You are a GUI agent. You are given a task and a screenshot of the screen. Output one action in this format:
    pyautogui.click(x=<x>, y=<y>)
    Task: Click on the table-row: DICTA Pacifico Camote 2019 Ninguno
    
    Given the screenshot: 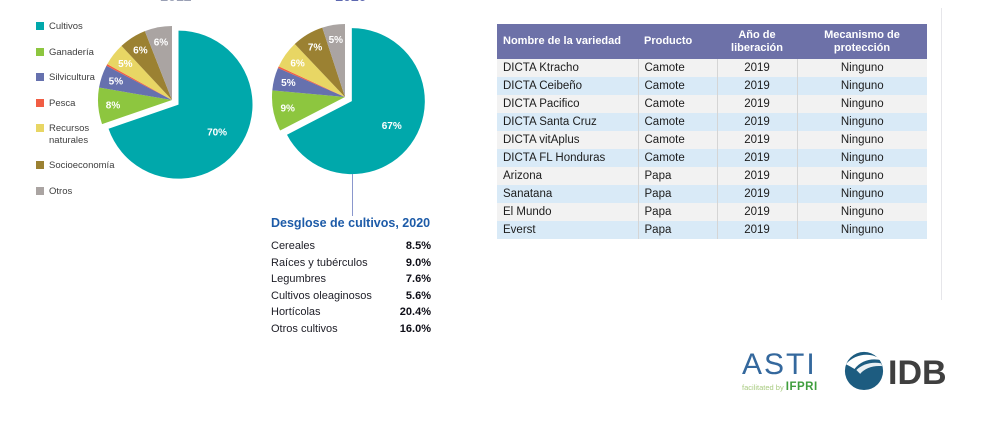 What is the action you would take?
    pyautogui.click(x=712, y=104)
    